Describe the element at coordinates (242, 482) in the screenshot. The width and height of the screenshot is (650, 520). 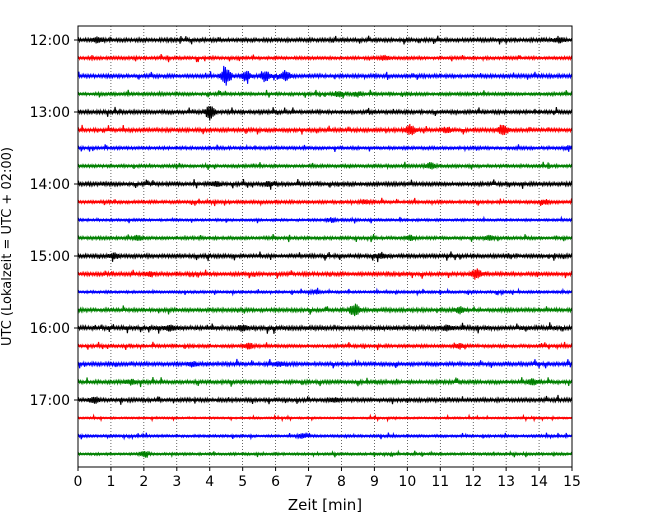
I see `x-tick-label: 5` at that location.